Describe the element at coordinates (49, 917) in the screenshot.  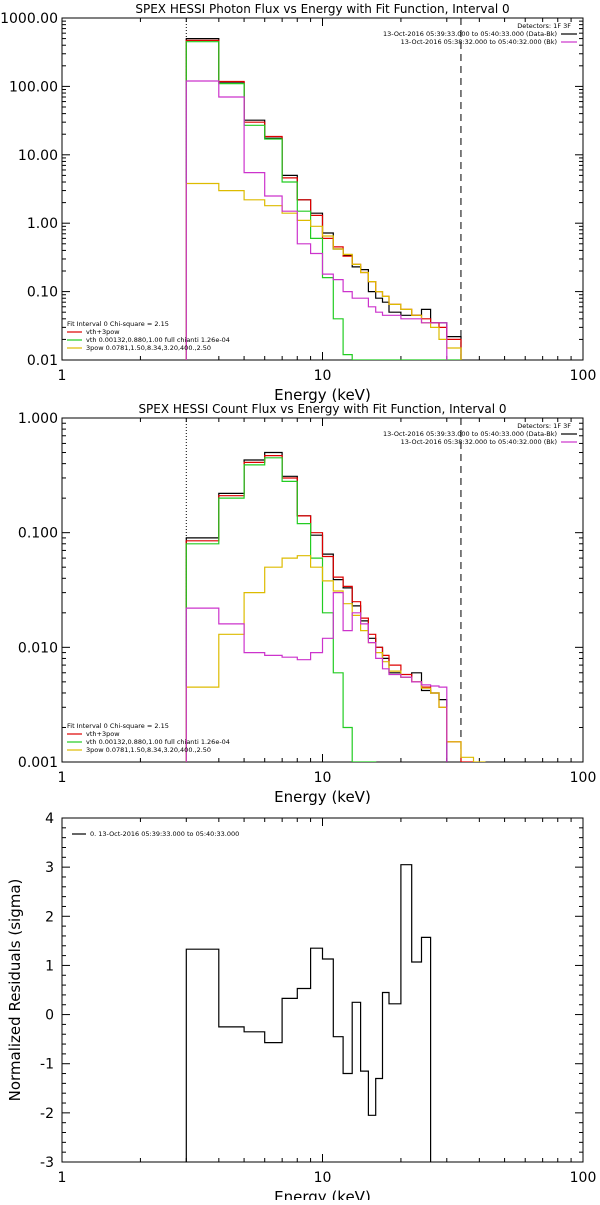
I see `y-tick-label: 2` at that location.